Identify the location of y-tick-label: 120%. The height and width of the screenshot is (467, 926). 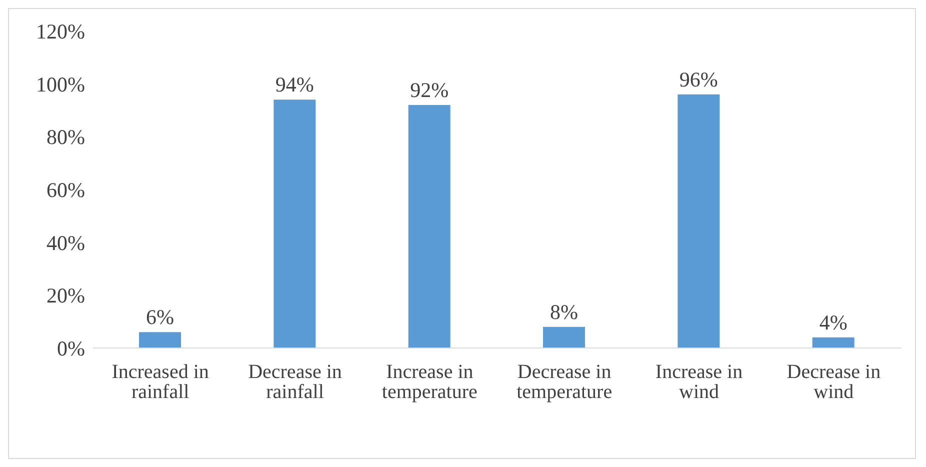
(60, 31).